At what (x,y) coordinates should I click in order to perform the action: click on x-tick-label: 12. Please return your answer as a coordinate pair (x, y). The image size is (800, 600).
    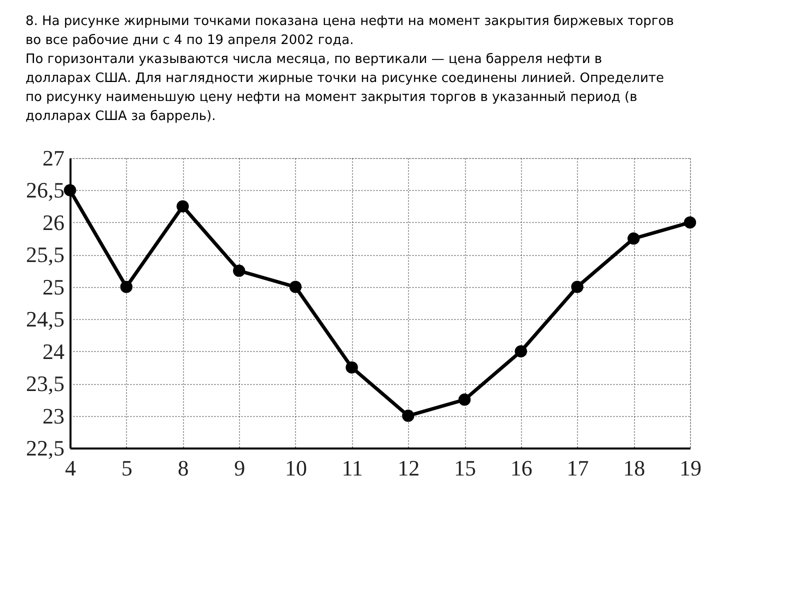
    Looking at the image, I should click on (409, 468).